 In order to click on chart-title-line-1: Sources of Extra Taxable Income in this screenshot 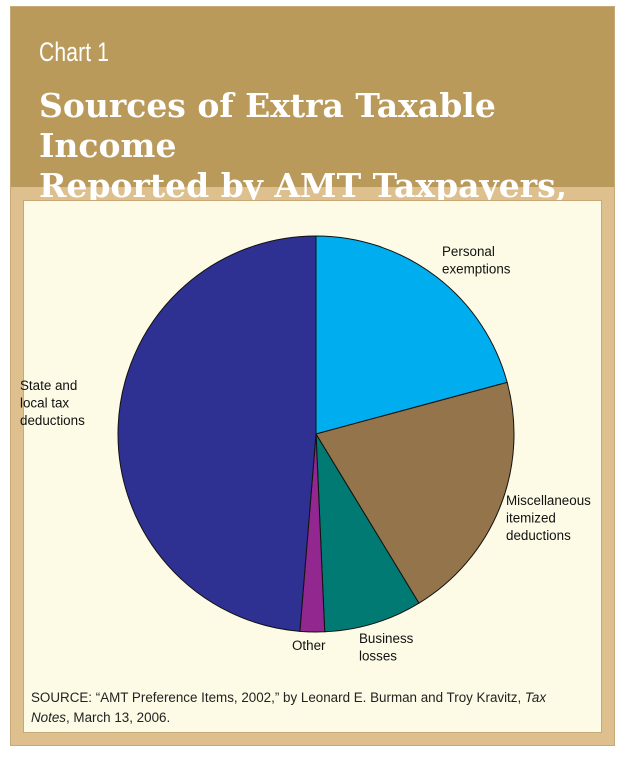, I will do `click(267, 125)`.